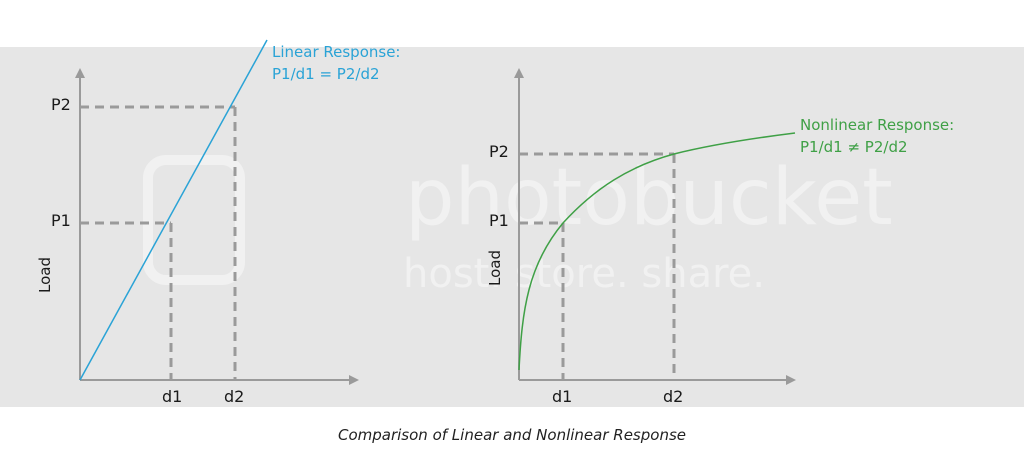 The image size is (1024, 453). What do you see at coordinates (336, 52) in the screenshot?
I see `linear-annotation-title: Linear Response:` at bounding box center [336, 52].